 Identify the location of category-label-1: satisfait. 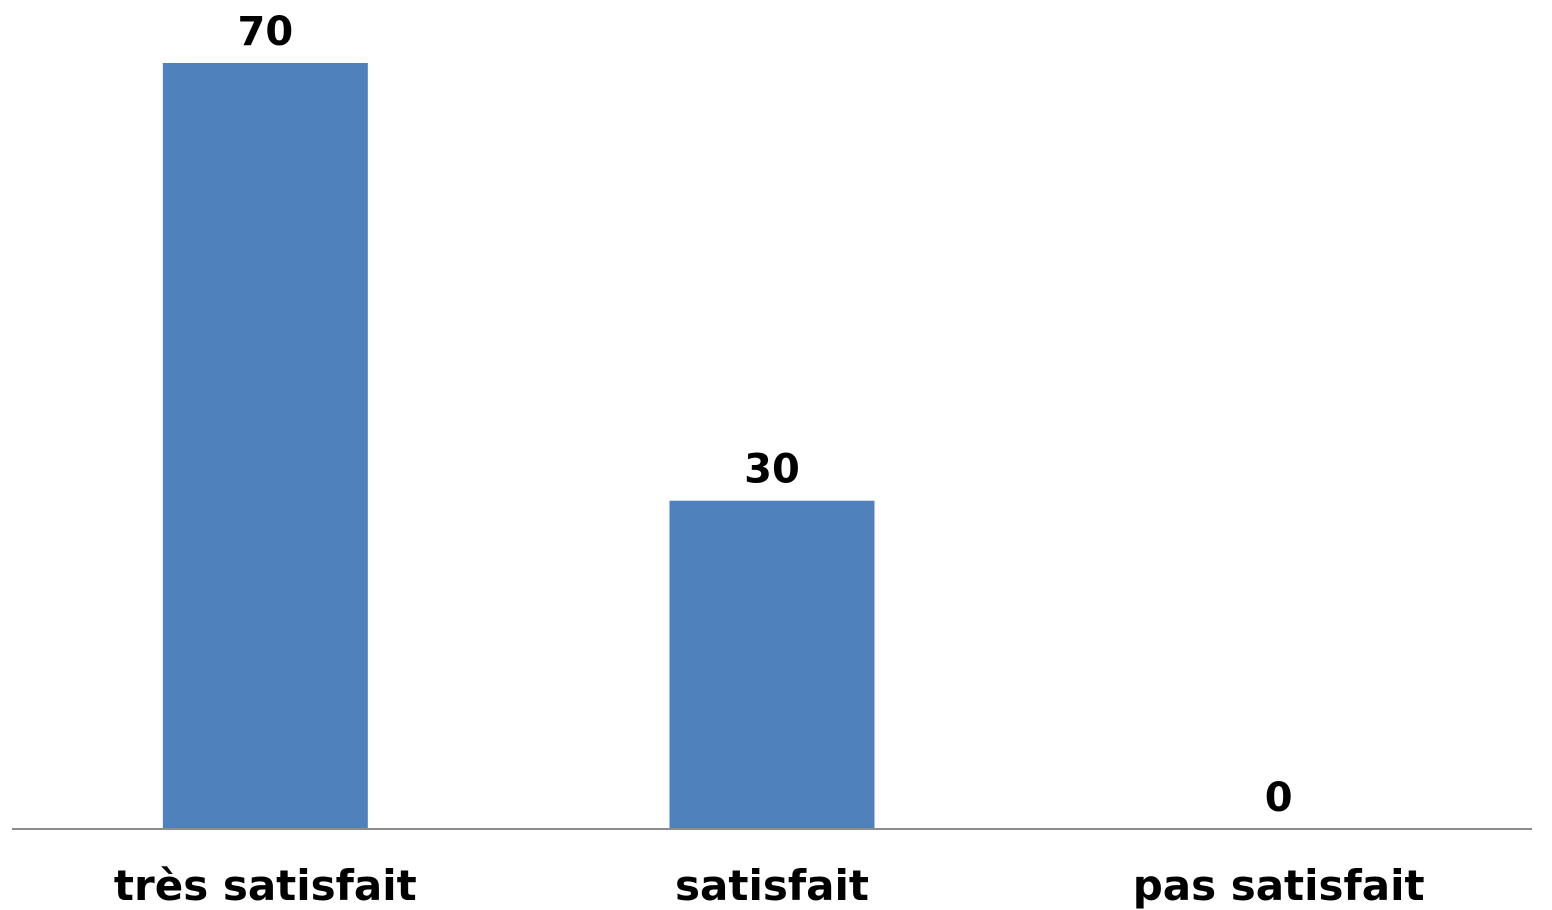
(772, 885).